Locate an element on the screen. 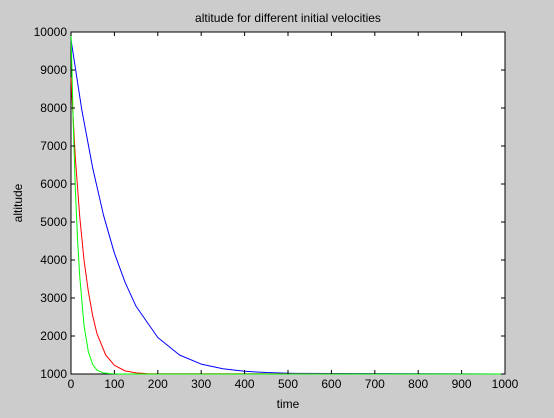  y-axis-label: altitude is located at coordinates (18, 202).